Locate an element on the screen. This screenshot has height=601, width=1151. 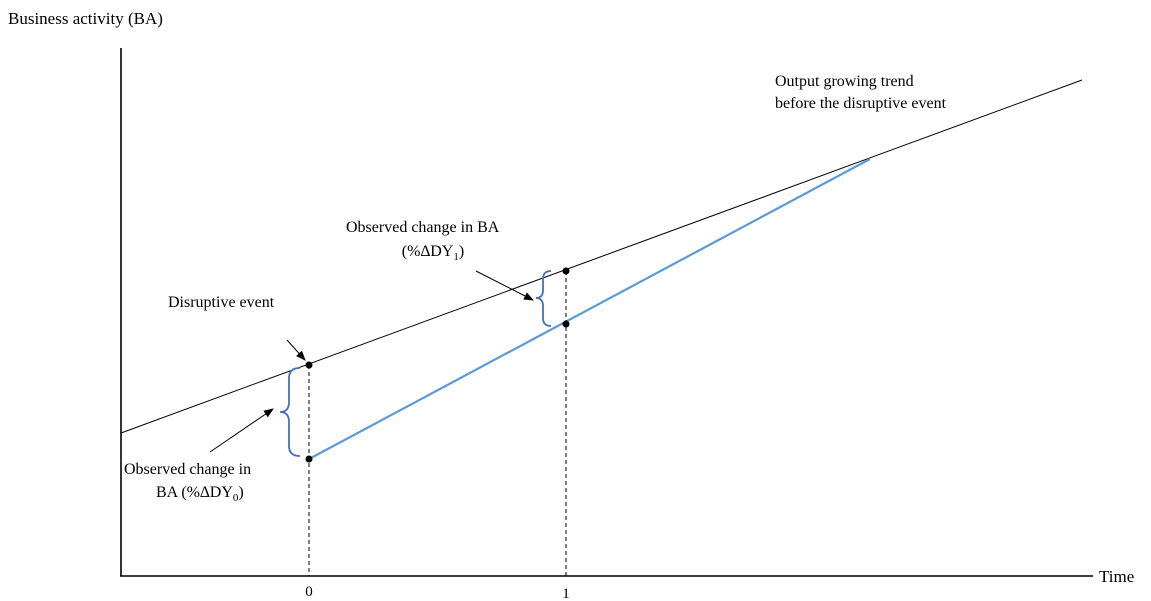
trend-label-line1: Output growing trend is located at coordinates (844, 81).